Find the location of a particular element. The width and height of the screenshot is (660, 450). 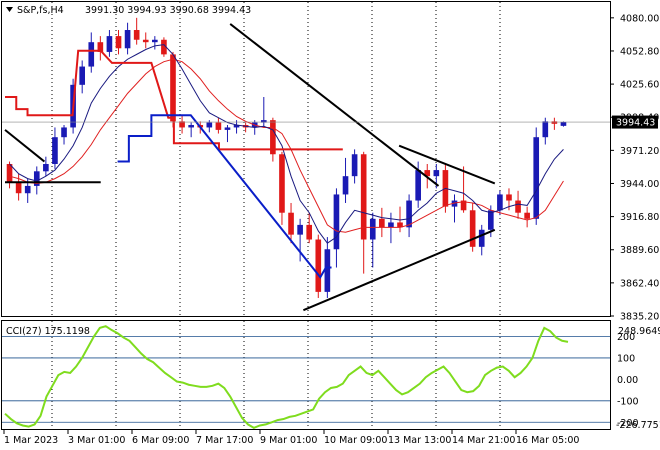

current-price-tag is located at coordinates (635, 122).